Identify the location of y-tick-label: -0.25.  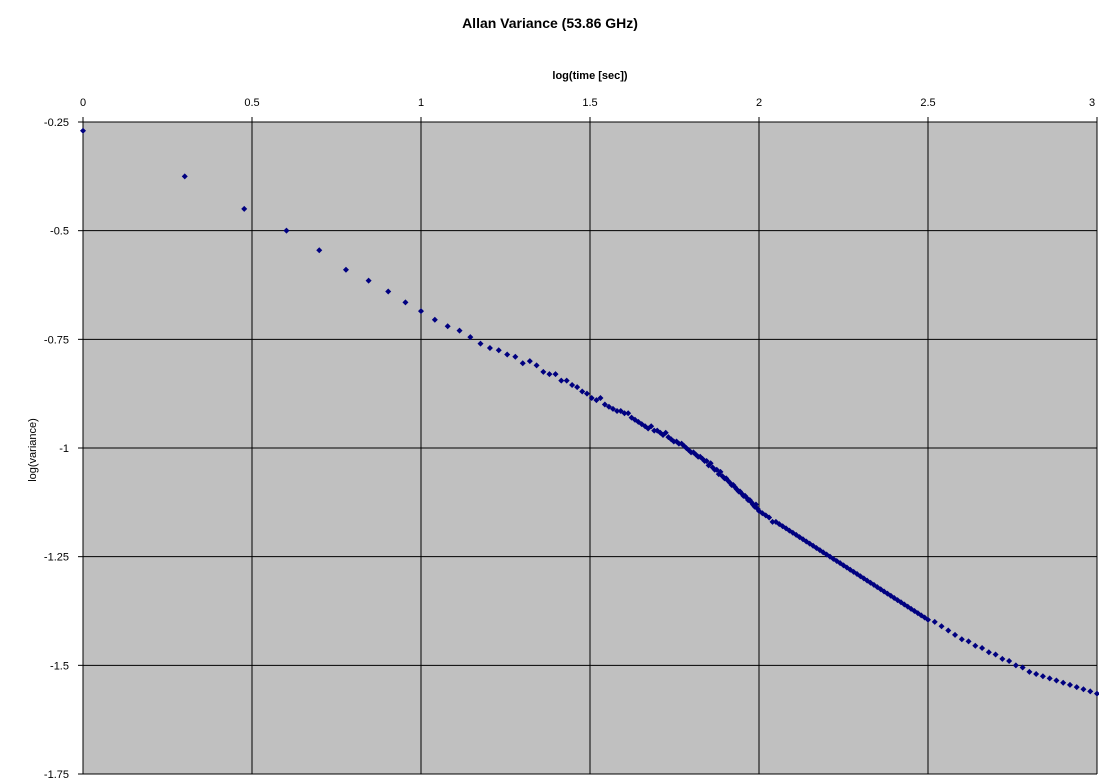
(56, 123).